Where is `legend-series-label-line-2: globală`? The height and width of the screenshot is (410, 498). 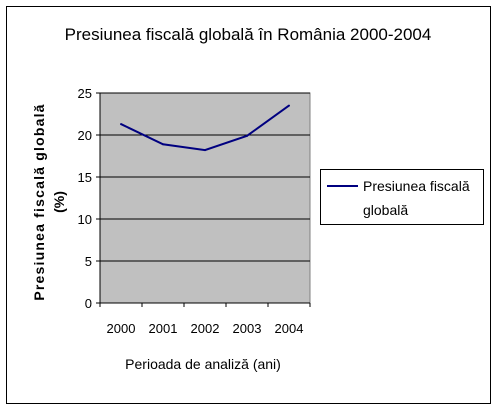
legend-series-label-line-2: globală is located at coordinates (385, 210).